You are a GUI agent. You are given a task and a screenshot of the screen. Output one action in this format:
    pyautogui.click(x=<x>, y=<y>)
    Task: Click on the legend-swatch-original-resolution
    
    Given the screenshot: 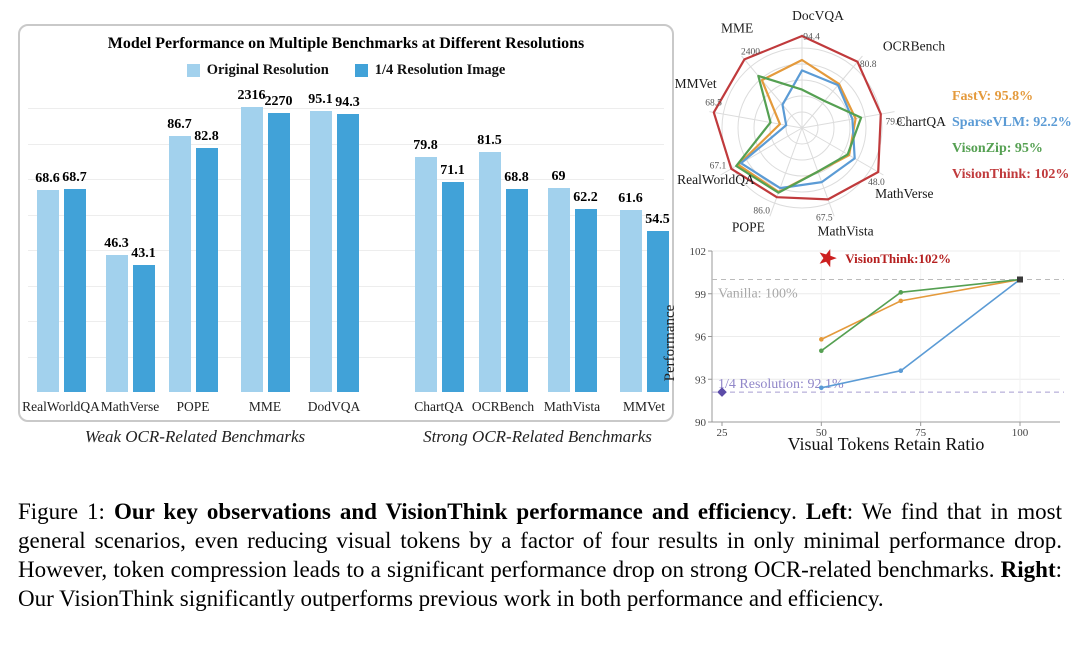 What is the action you would take?
    pyautogui.click(x=193, y=70)
    